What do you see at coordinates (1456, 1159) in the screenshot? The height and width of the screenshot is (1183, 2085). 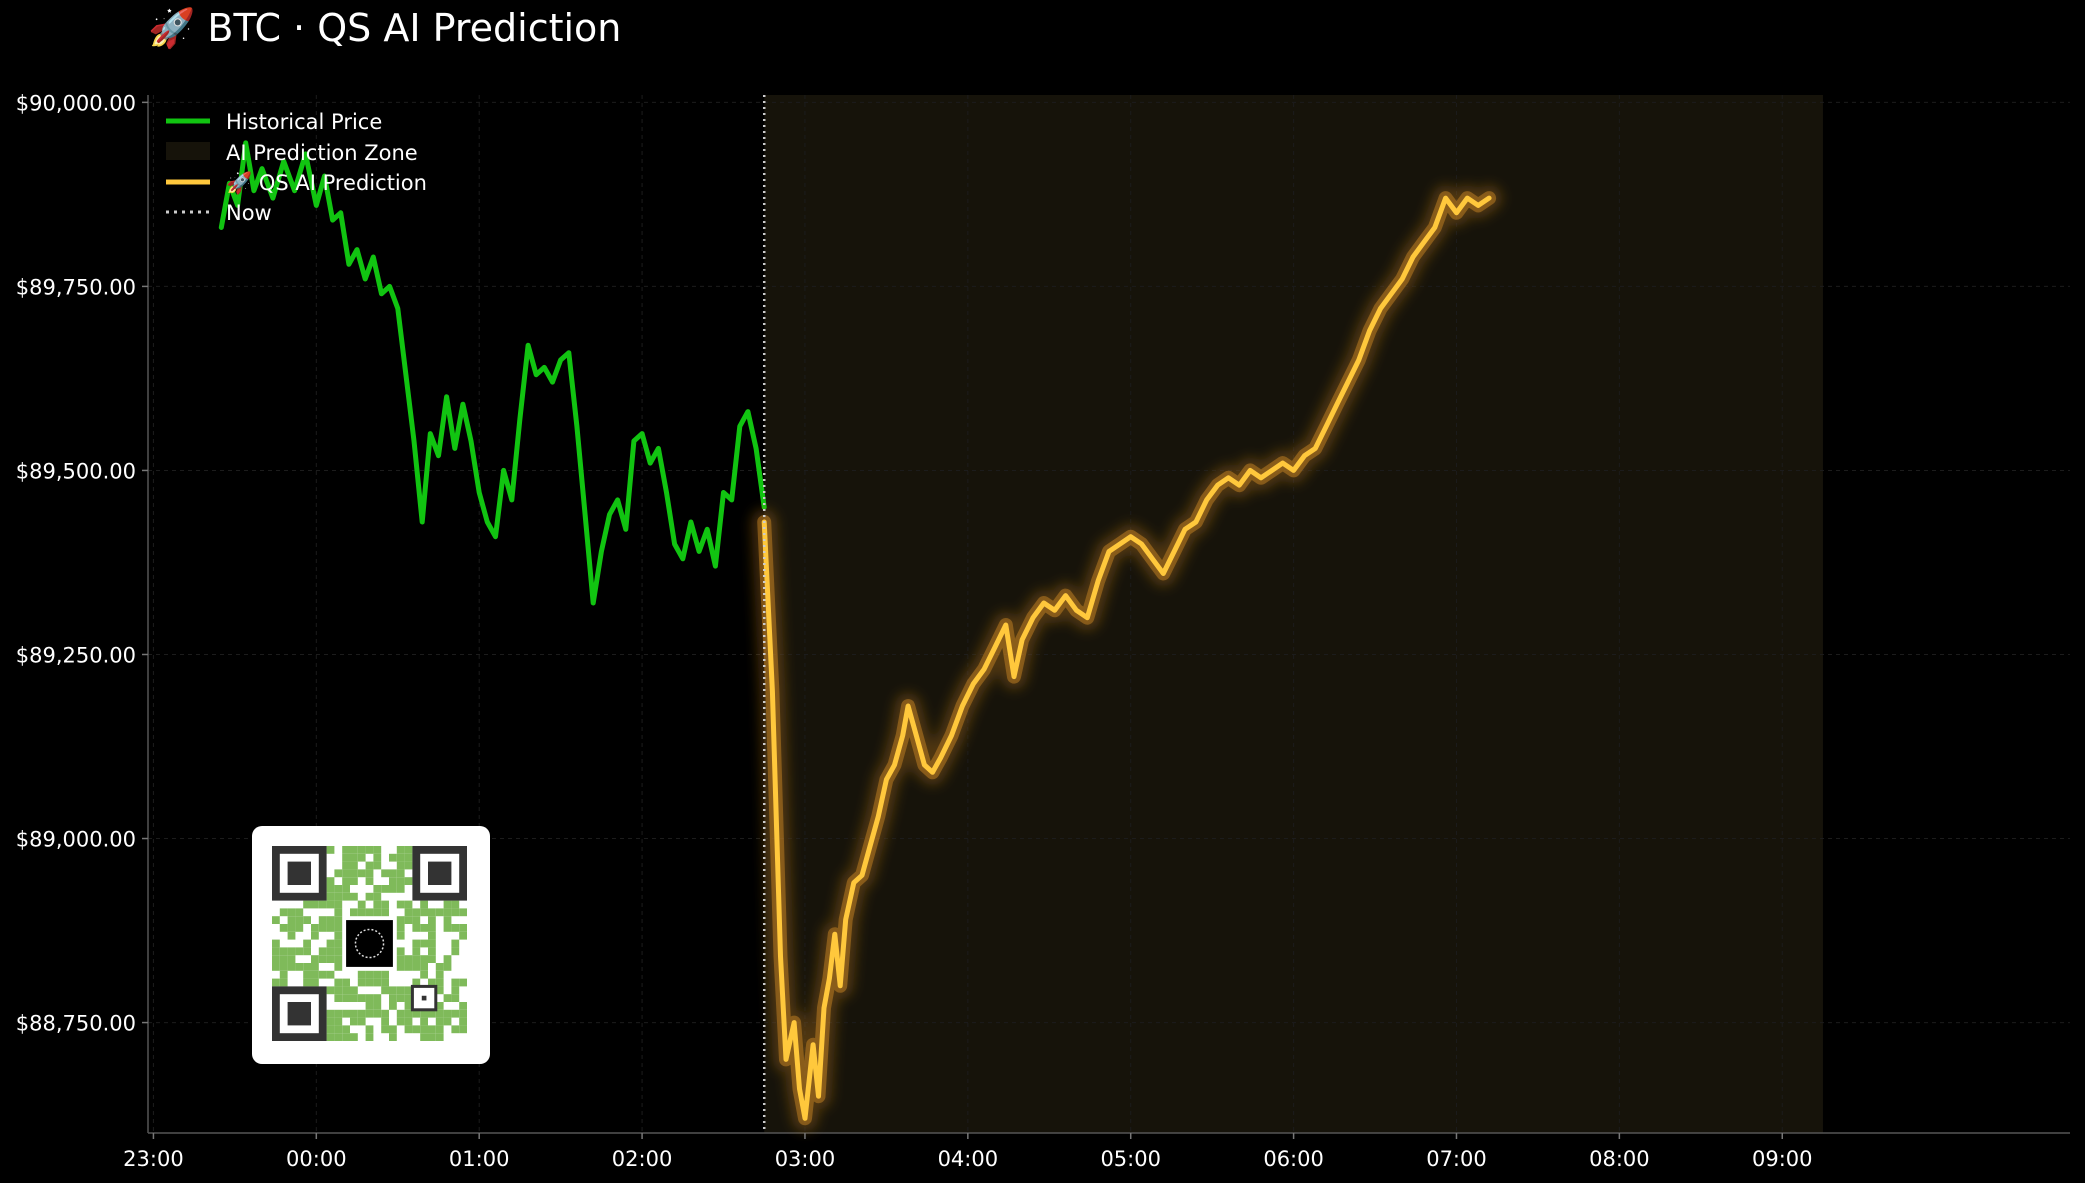 I see `x-tick-label: 07:00` at bounding box center [1456, 1159].